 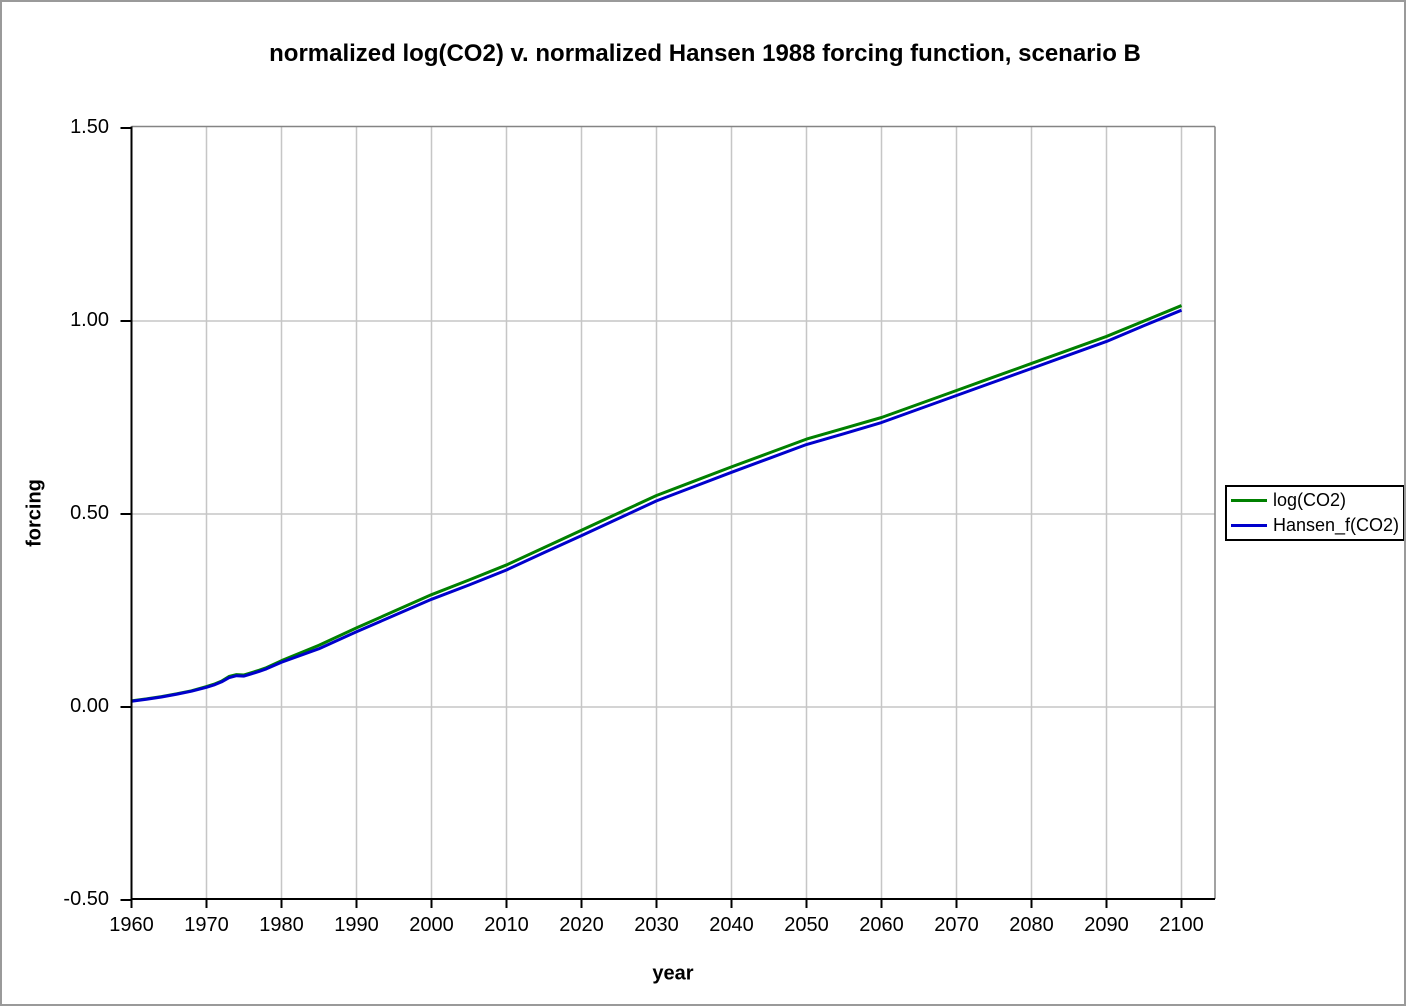 What do you see at coordinates (1314, 513) in the screenshot?
I see `legend: log(CO2) Hansen_f(CO2)` at bounding box center [1314, 513].